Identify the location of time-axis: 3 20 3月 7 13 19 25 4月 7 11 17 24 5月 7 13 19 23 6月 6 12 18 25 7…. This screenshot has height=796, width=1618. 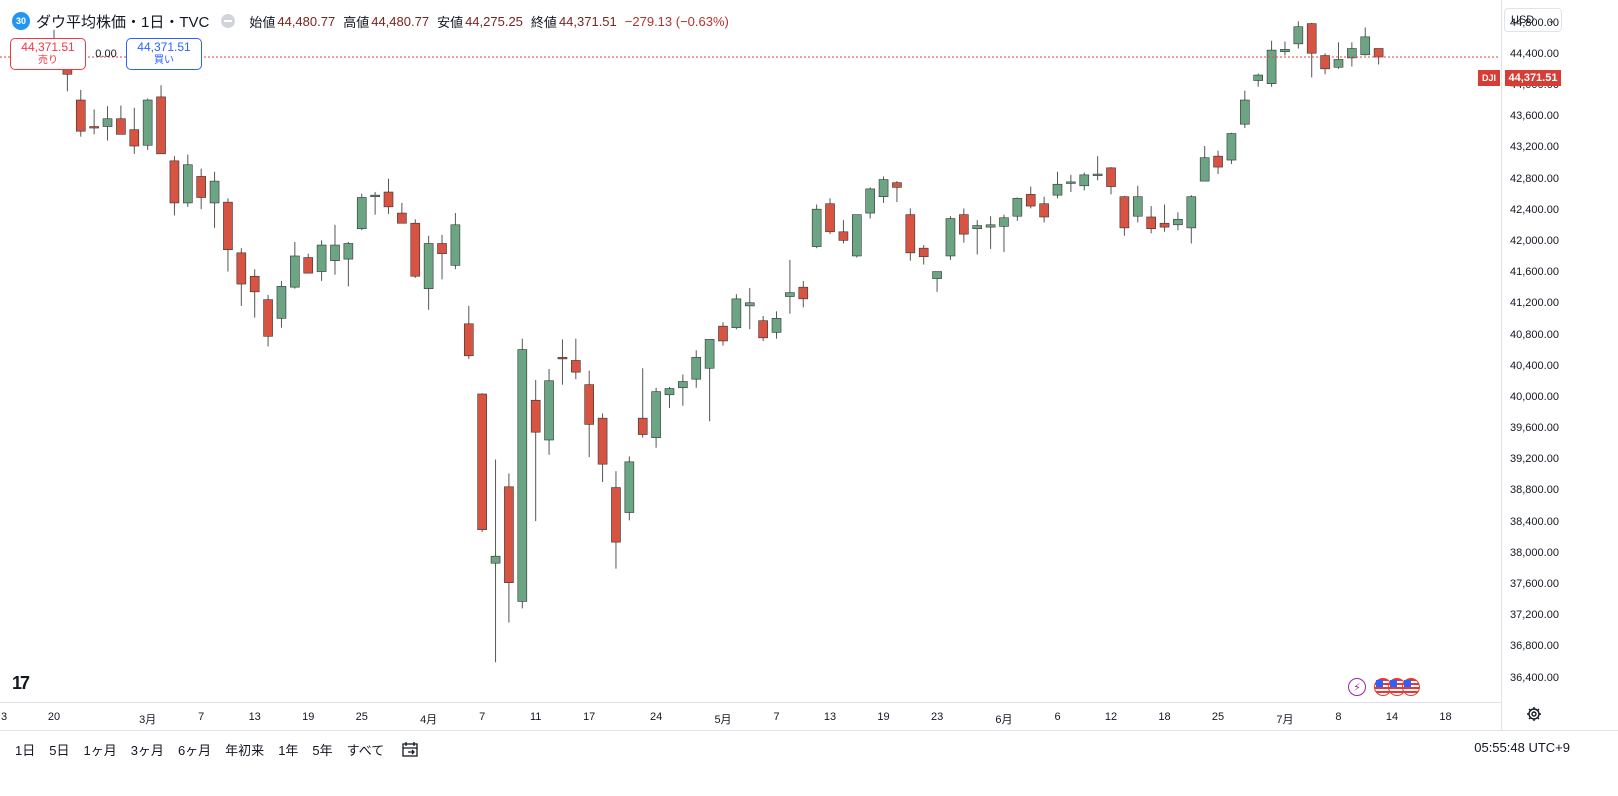
(750, 715).